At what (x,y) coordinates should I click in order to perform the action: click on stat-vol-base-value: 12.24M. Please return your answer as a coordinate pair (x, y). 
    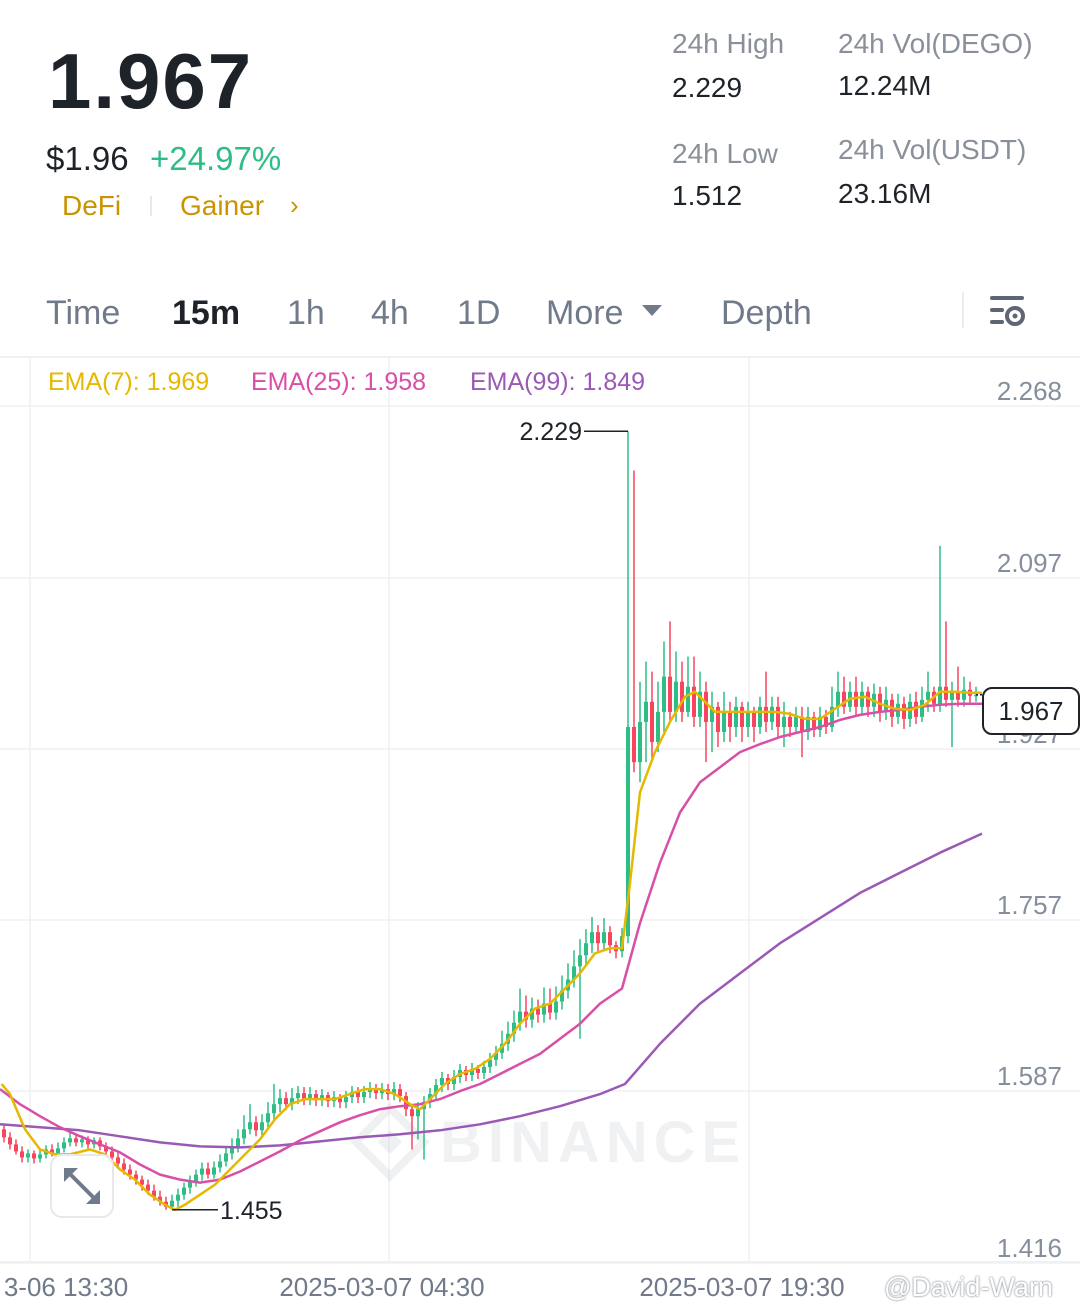
    Looking at the image, I should click on (885, 85).